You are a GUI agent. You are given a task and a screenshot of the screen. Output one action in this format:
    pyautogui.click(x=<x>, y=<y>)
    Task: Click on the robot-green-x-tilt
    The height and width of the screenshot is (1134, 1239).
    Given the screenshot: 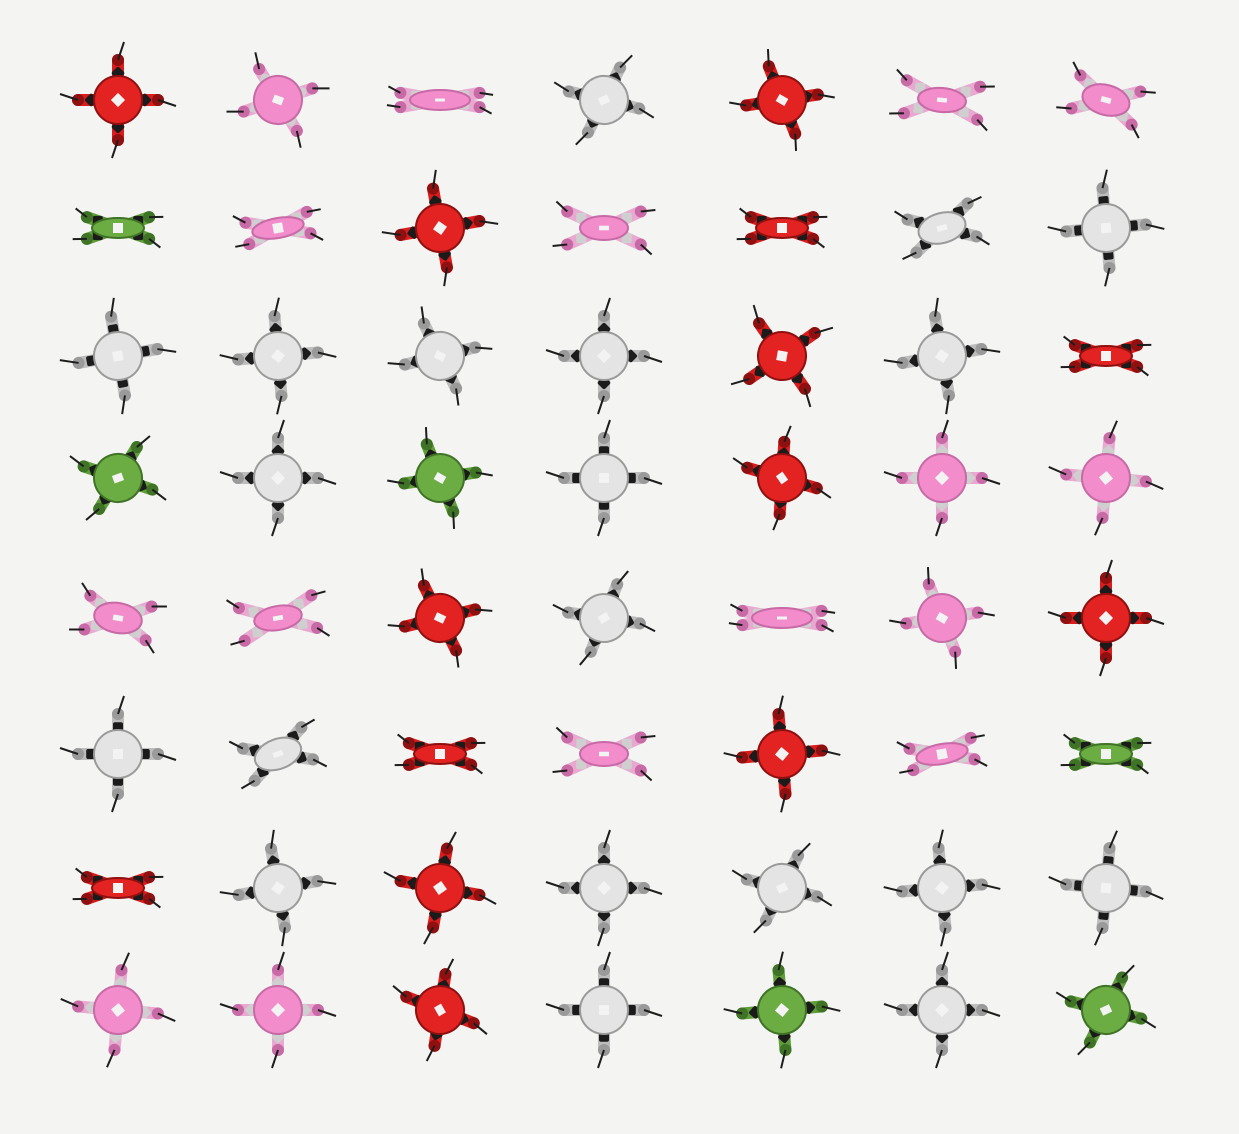 What is the action you would take?
    pyautogui.click(x=118, y=478)
    